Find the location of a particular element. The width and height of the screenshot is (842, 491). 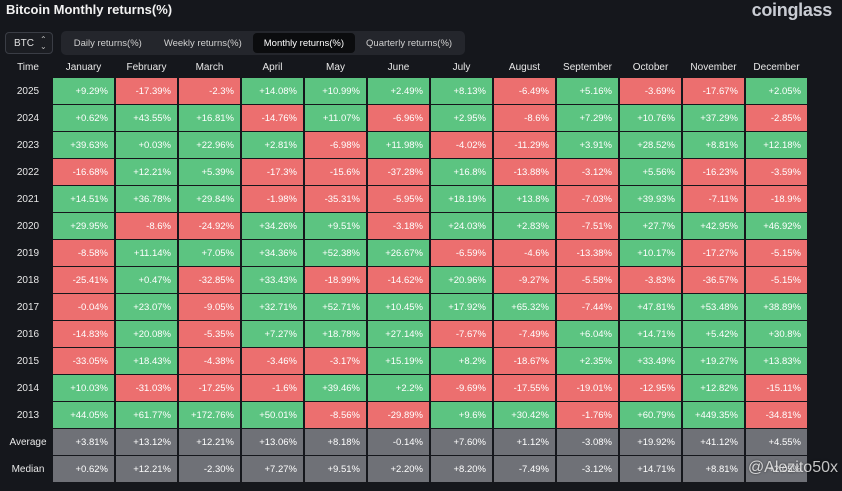

return-cell: +8.2% is located at coordinates (461, 361).